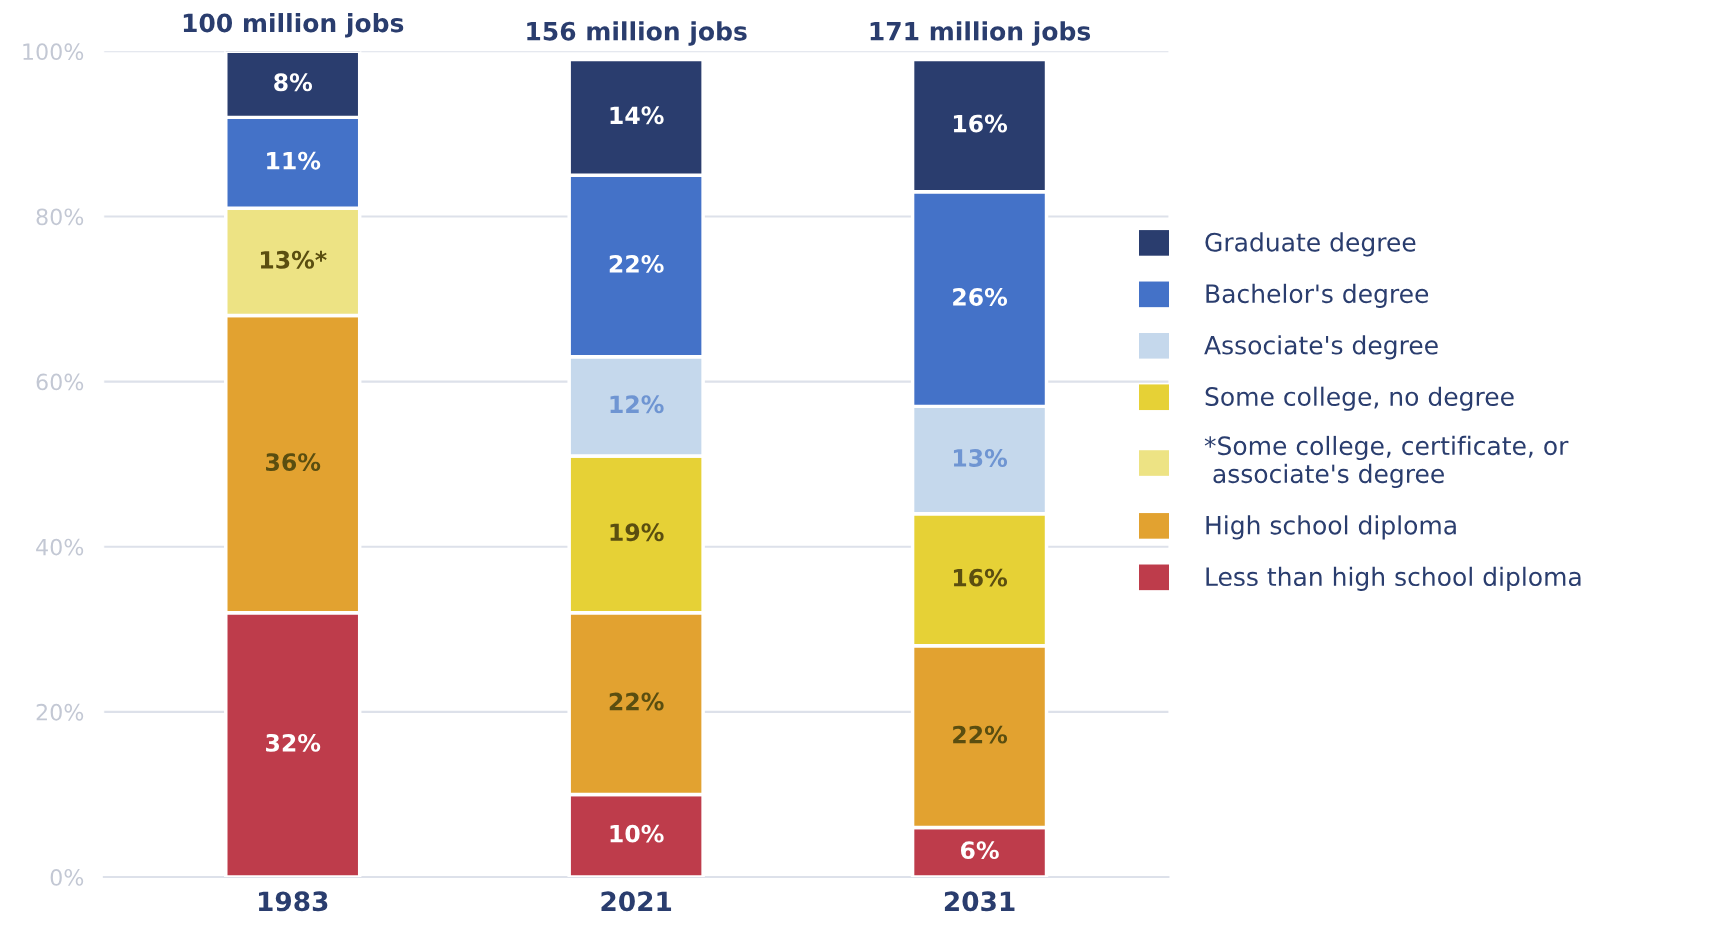  I want to click on legend-label: Graduate degree, so click(1310, 244).